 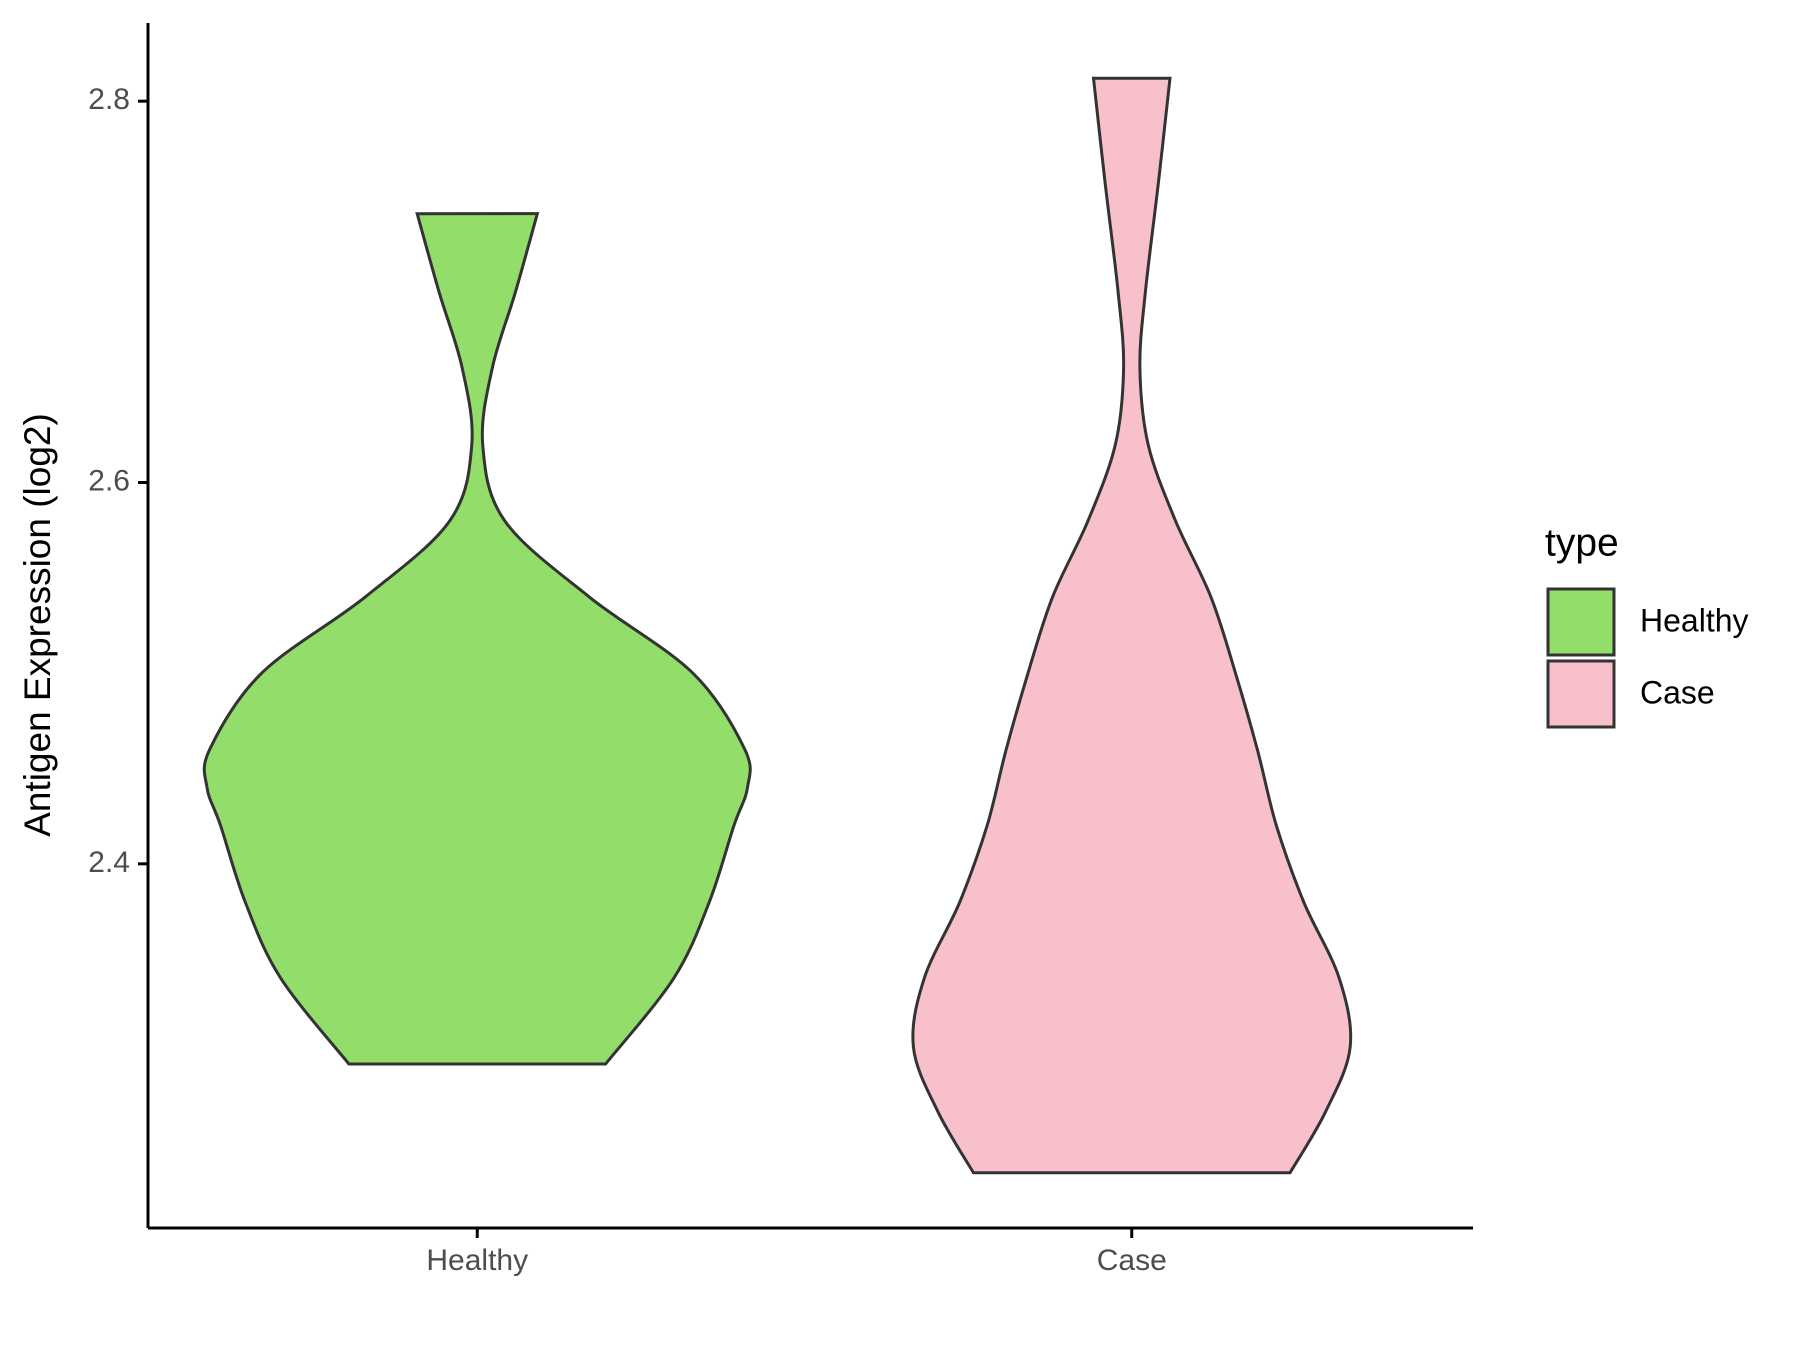 I want to click on y-axis-title: Antigen Expression (log2), so click(x=37, y=625).